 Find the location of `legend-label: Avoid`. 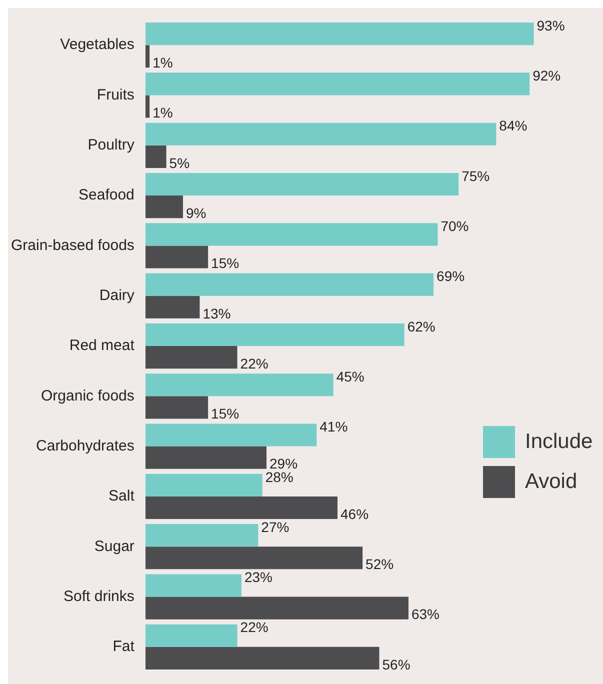

legend-label: Avoid is located at coordinates (551, 482).